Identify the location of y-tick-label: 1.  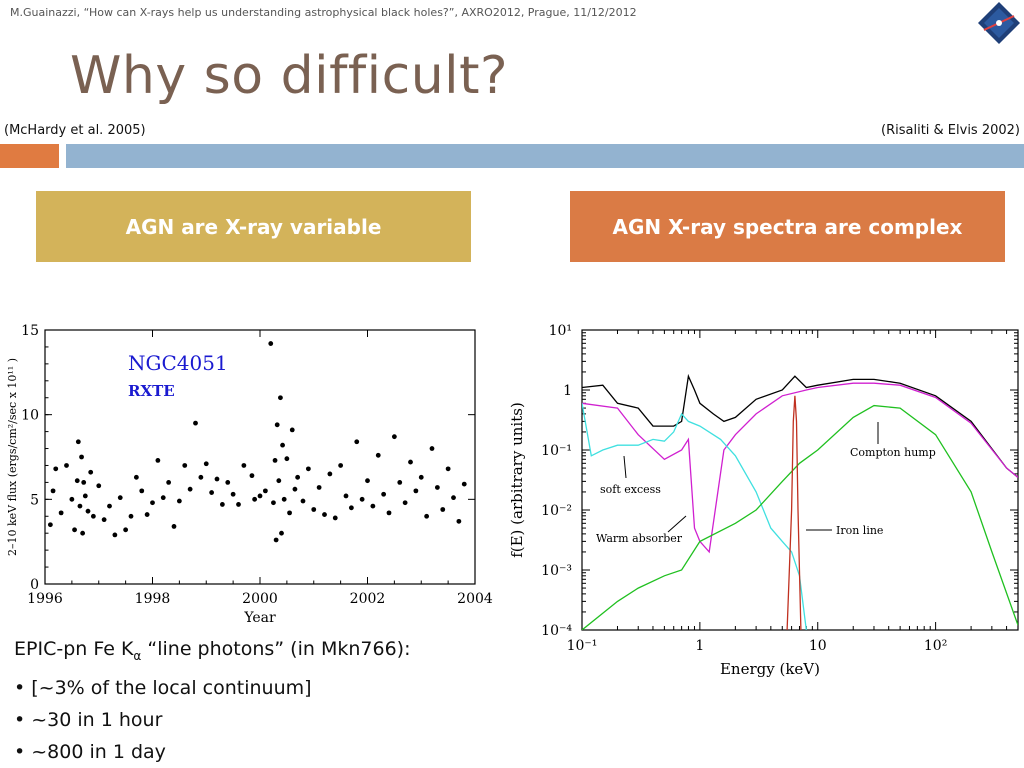
(567, 391).